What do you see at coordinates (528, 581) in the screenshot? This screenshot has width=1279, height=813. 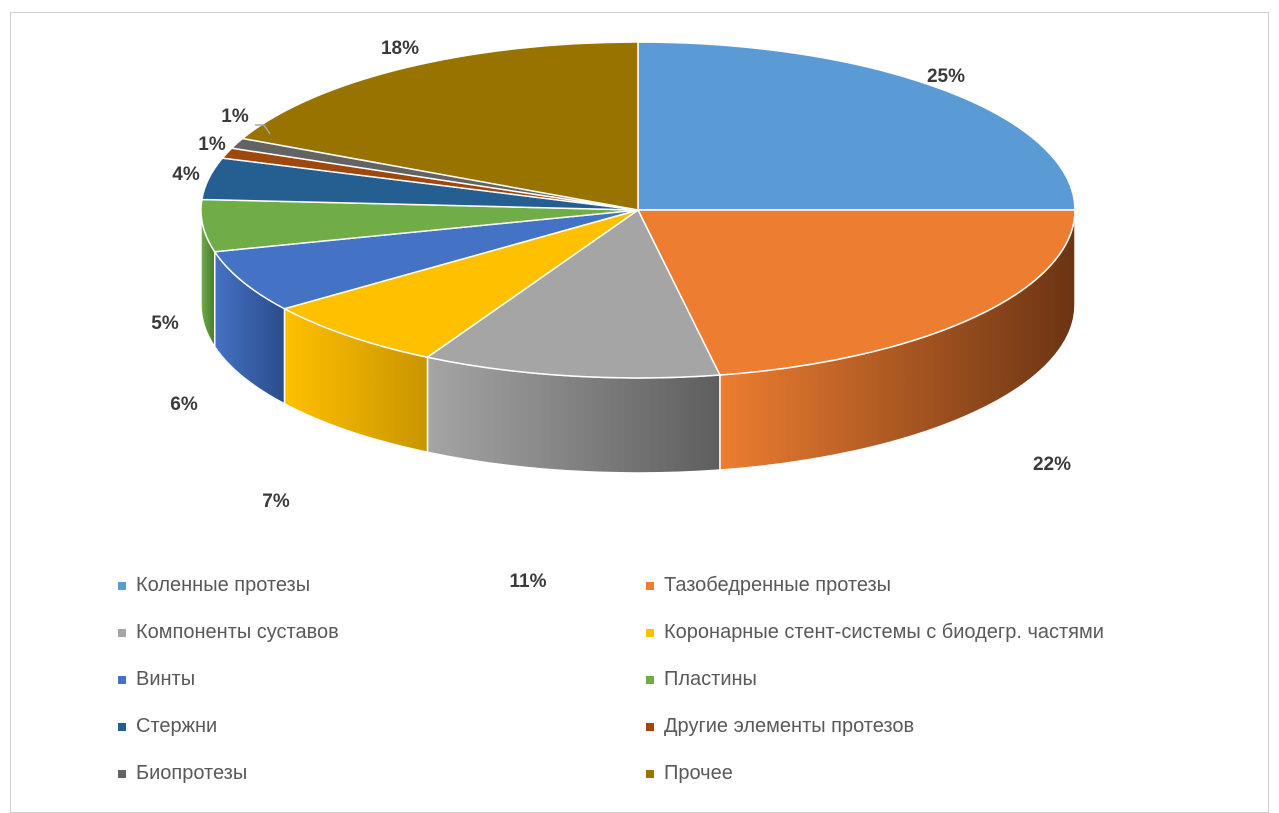 I see `pie-data-label: 11%` at bounding box center [528, 581].